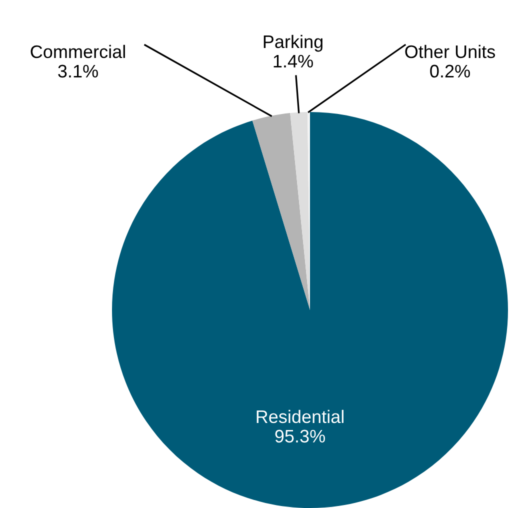  I want to click on slice-label: Parking, so click(293, 43).